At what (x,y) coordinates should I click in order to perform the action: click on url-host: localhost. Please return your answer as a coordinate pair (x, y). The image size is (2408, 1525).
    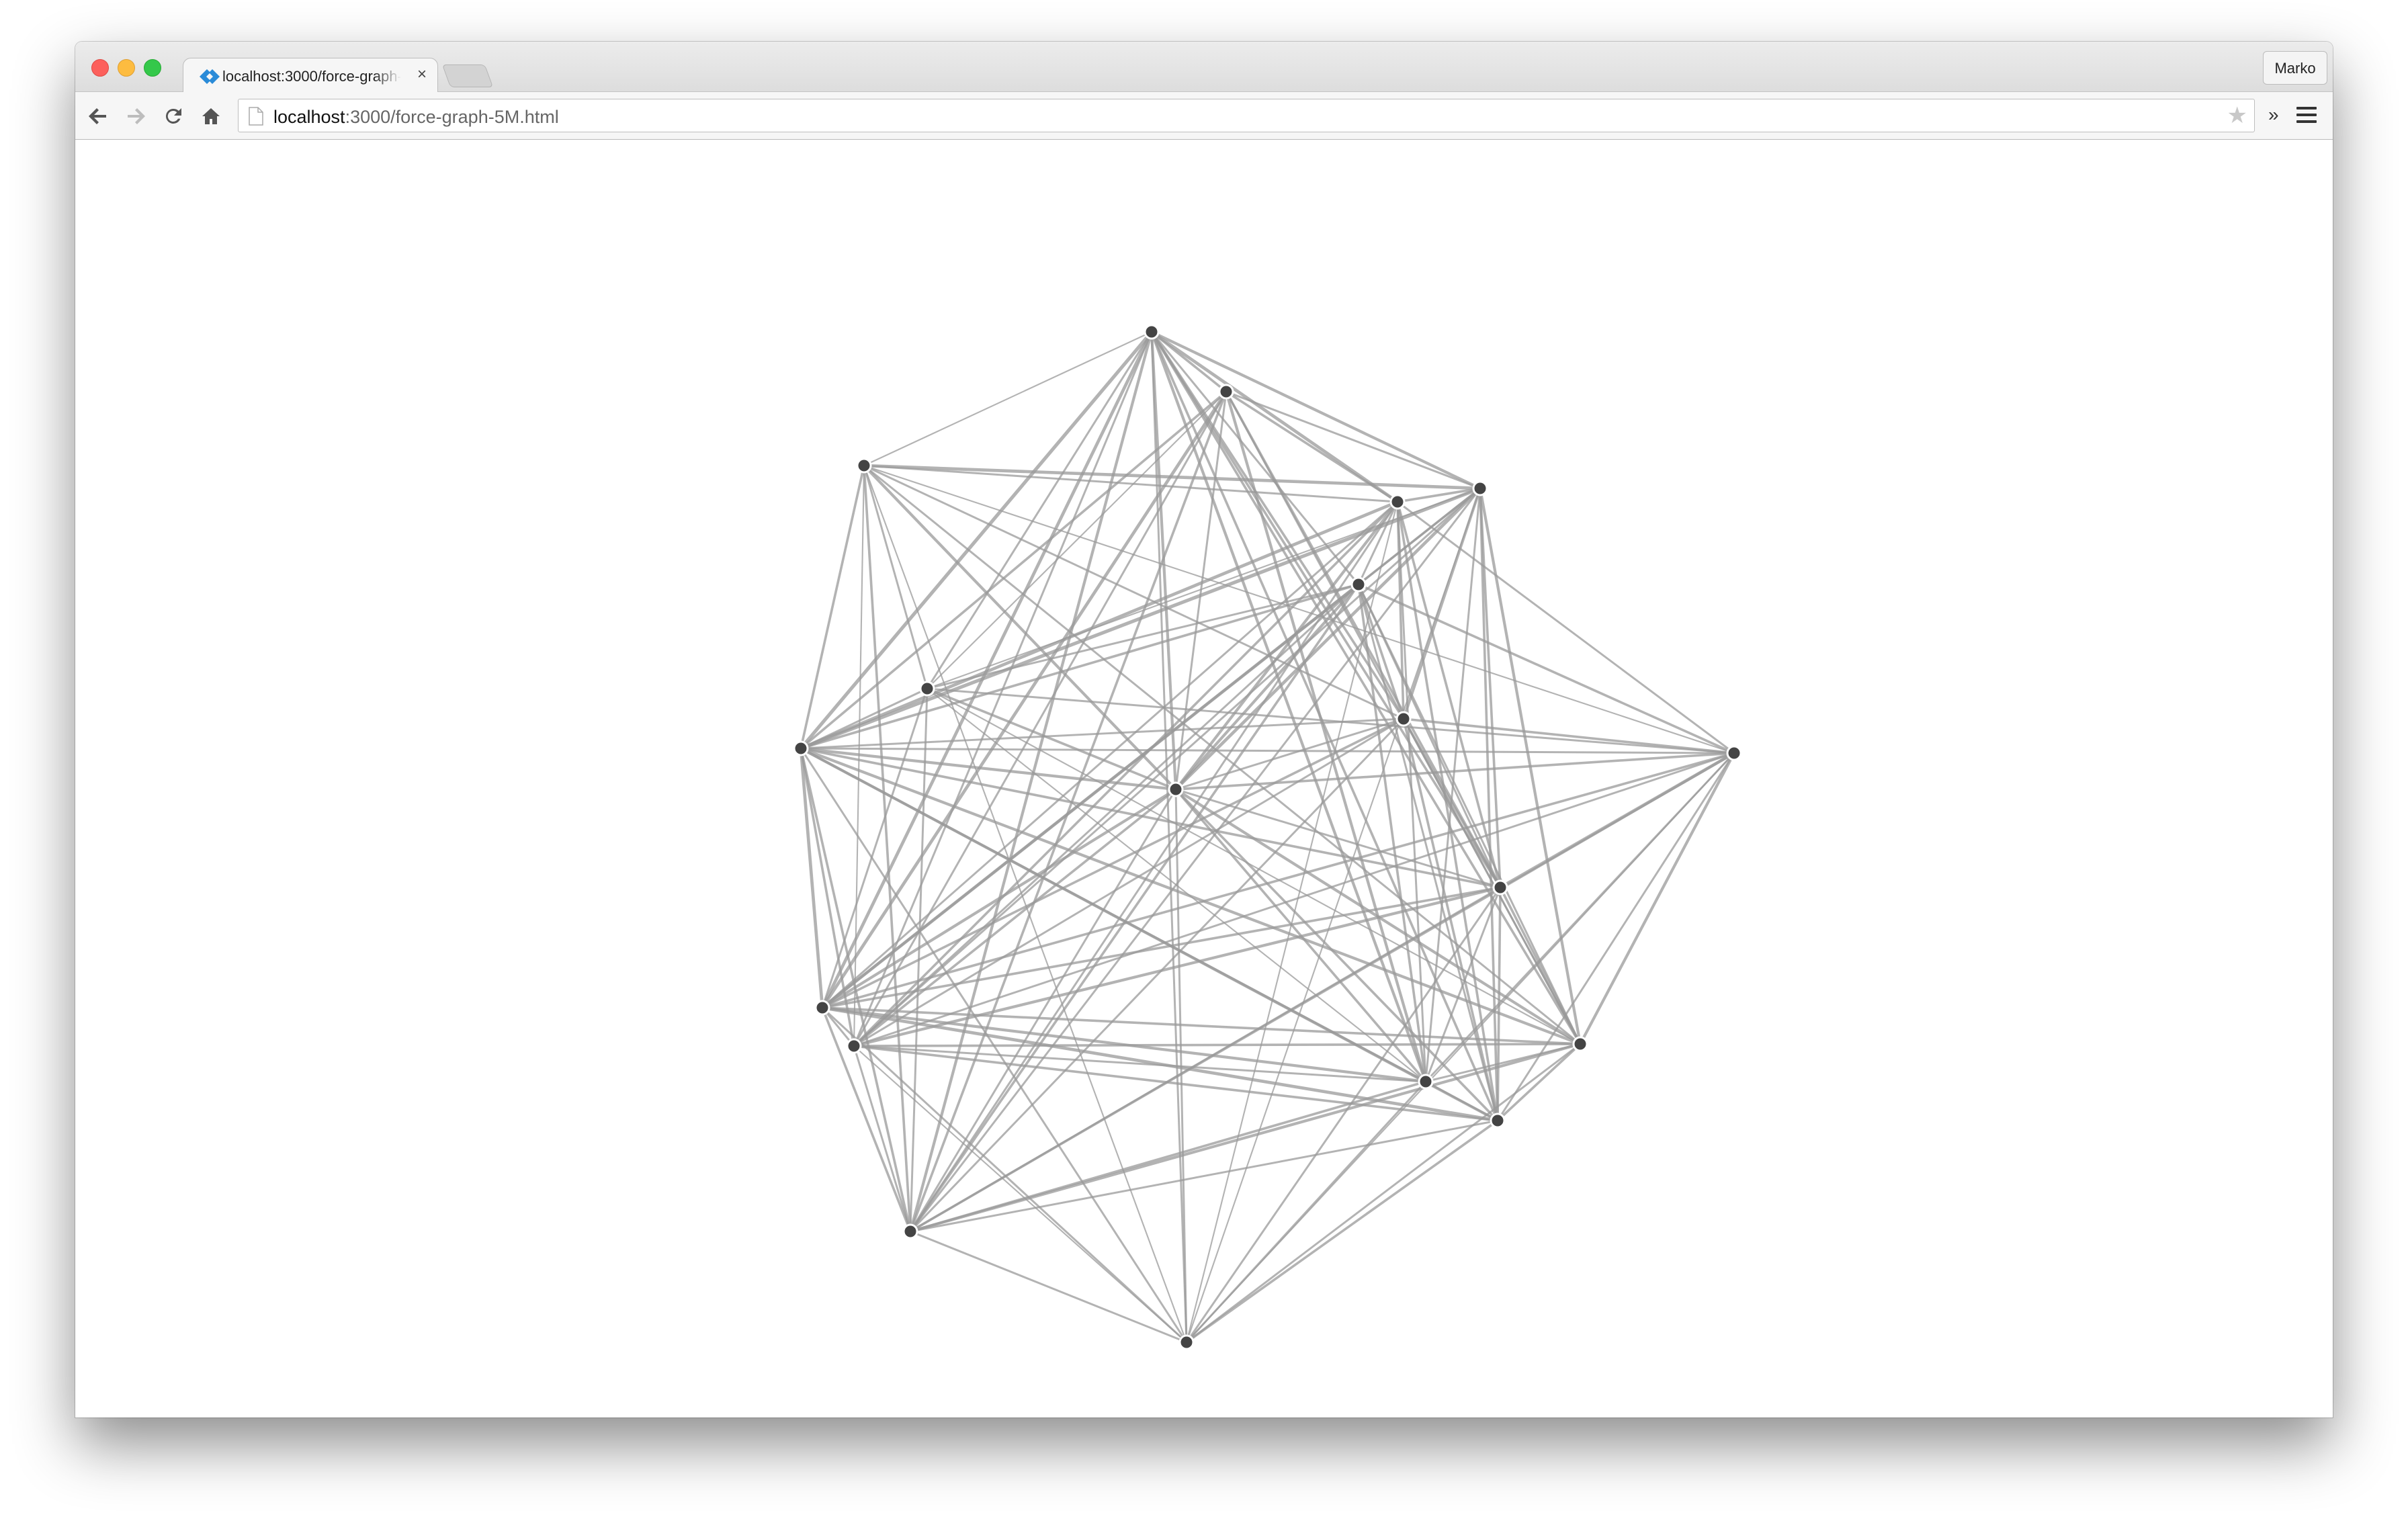
    Looking at the image, I should click on (309, 117).